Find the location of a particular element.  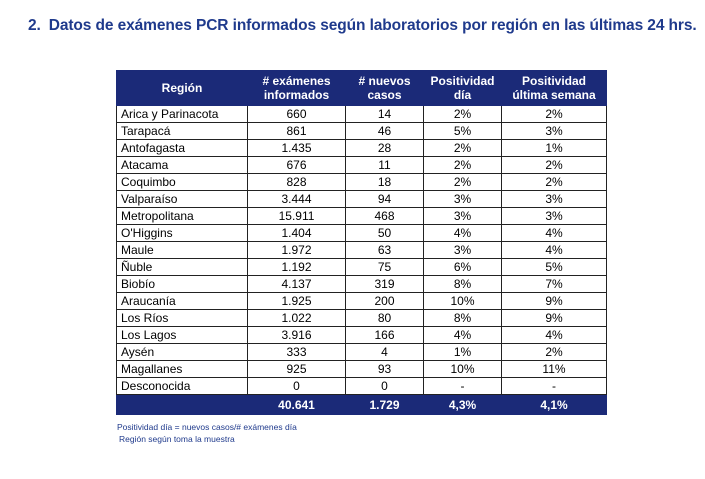

new-cases-cell: 166 is located at coordinates (384, 335).